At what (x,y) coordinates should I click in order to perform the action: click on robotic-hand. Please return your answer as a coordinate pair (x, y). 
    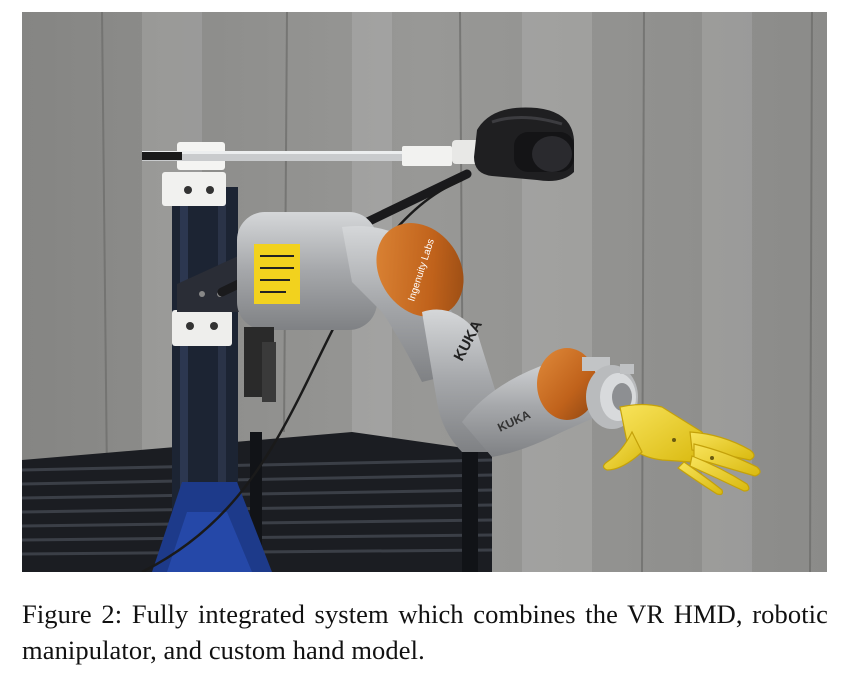
    Looking at the image, I should click on (681, 449).